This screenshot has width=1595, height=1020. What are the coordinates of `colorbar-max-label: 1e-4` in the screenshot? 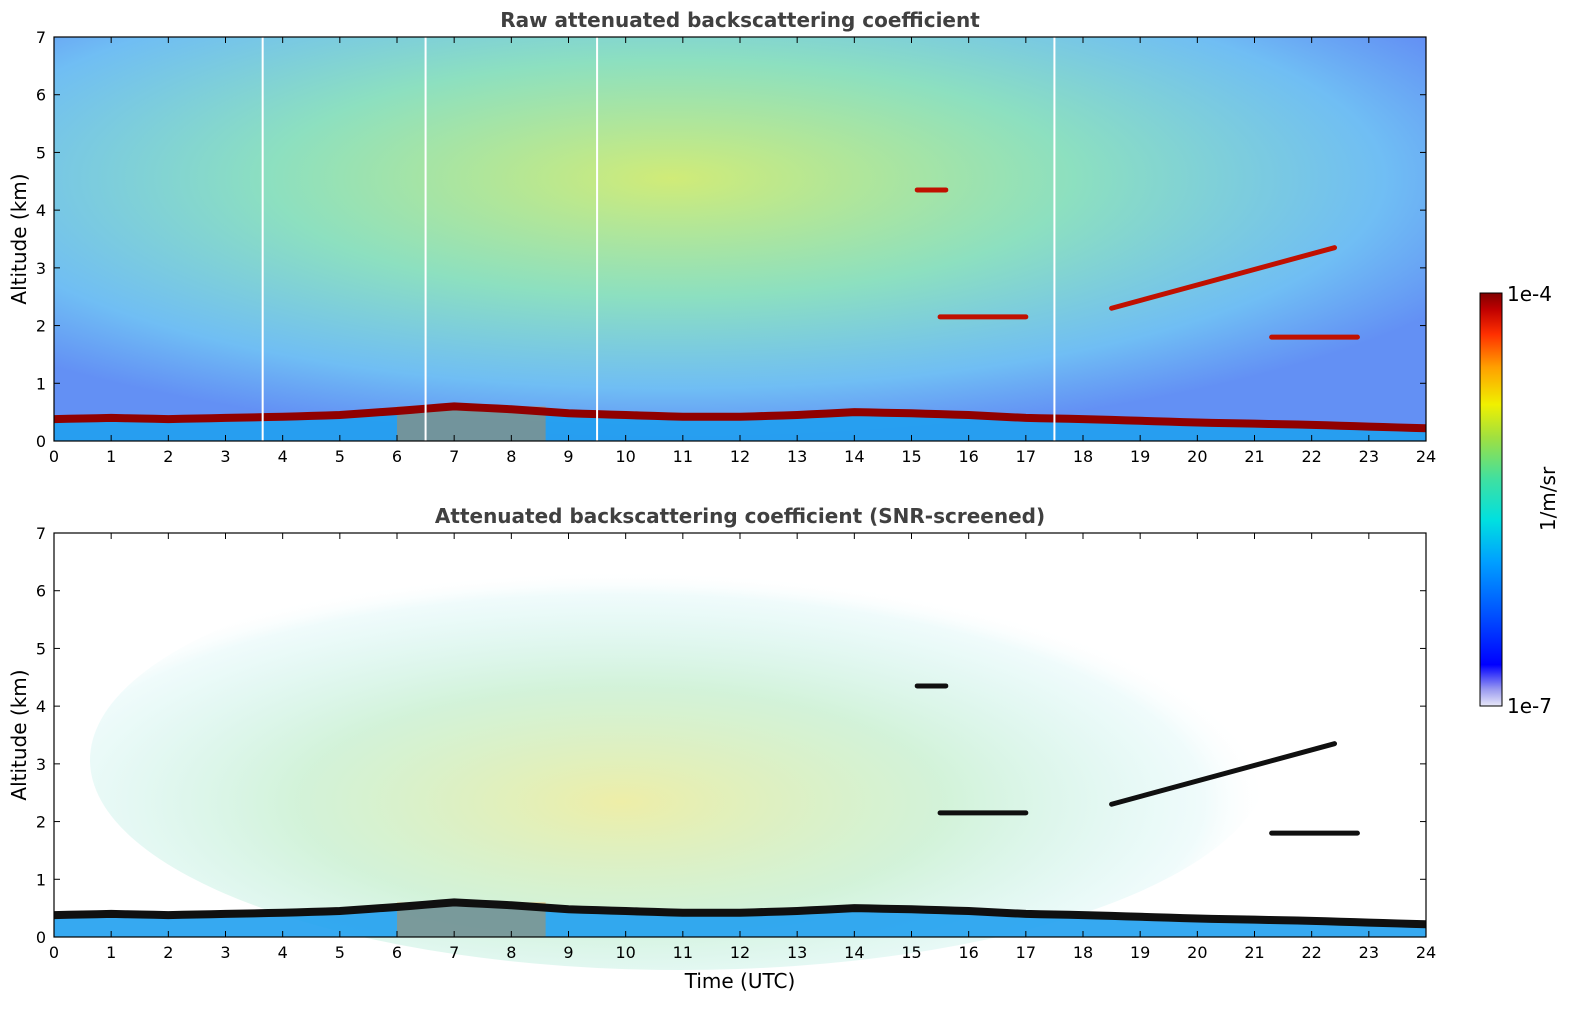 It's located at (1529, 294).